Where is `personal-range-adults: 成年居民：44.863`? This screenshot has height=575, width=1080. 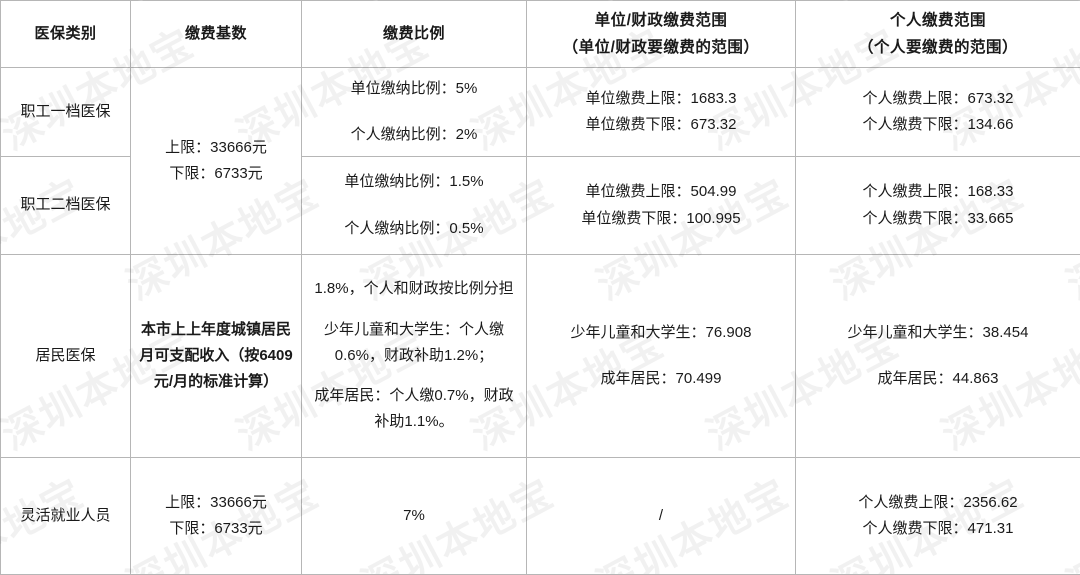
personal-range-adults: 成年居民：44.863 is located at coordinates (938, 379).